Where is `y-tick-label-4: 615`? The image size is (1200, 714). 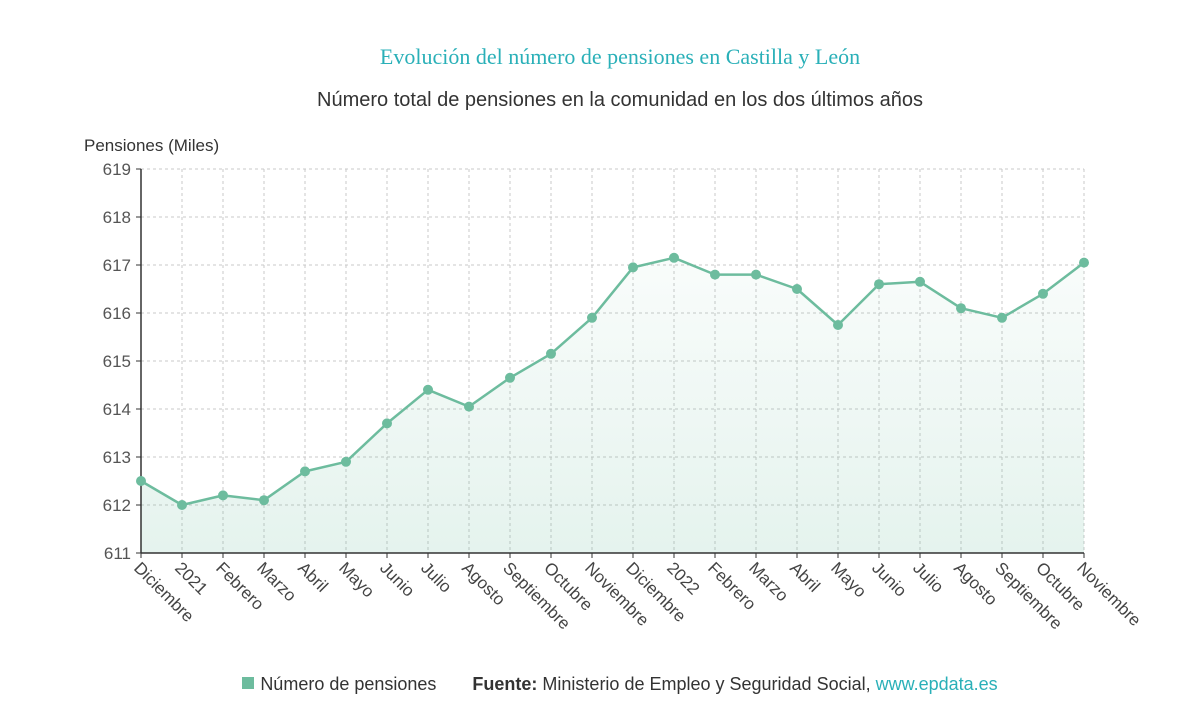 y-tick-label-4: 615 is located at coordinates (117, 361).